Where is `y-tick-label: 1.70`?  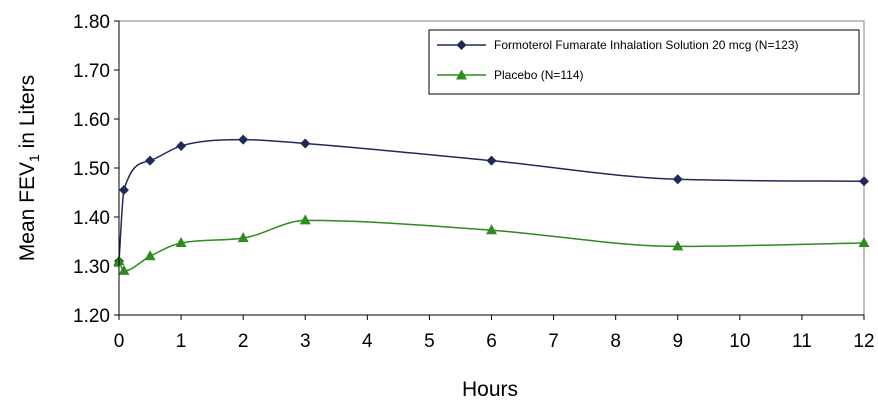 y-tick-label: 1.70 is located at coordinates (91, 71).